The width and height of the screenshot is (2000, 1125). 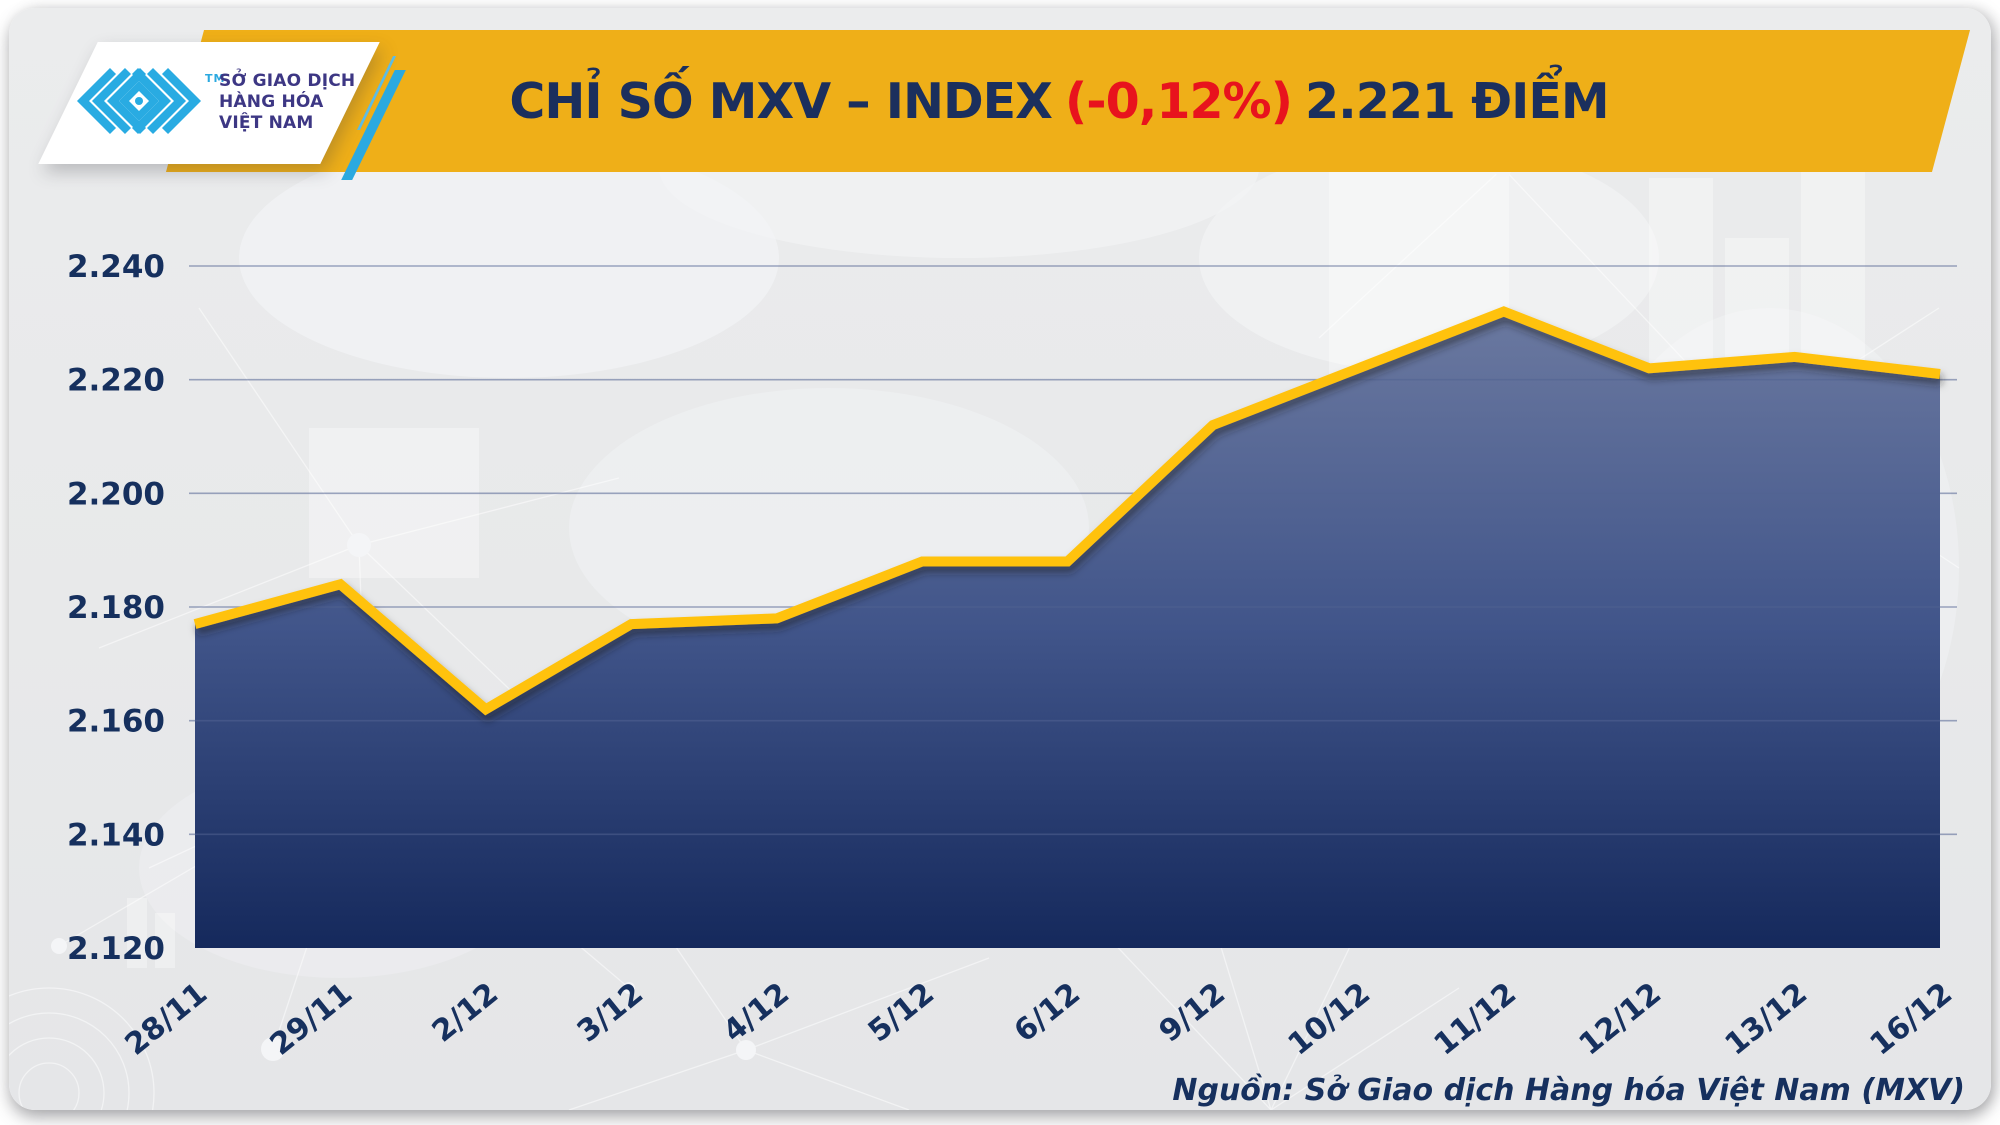 What do you see at coordinates (116, 267) in the screenshot?
I see `y-axis-label: 2.240` at bounding box center [116, 267].